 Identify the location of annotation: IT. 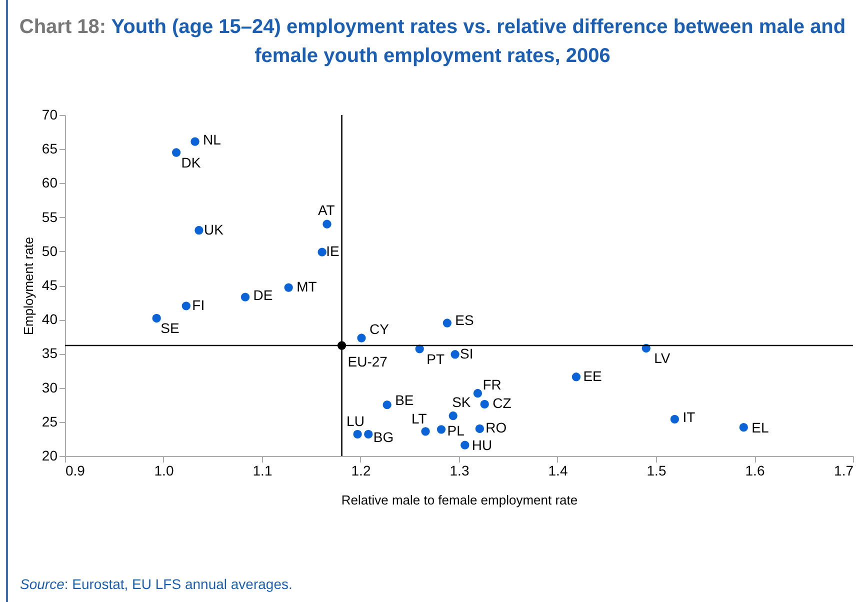
(689, 417).